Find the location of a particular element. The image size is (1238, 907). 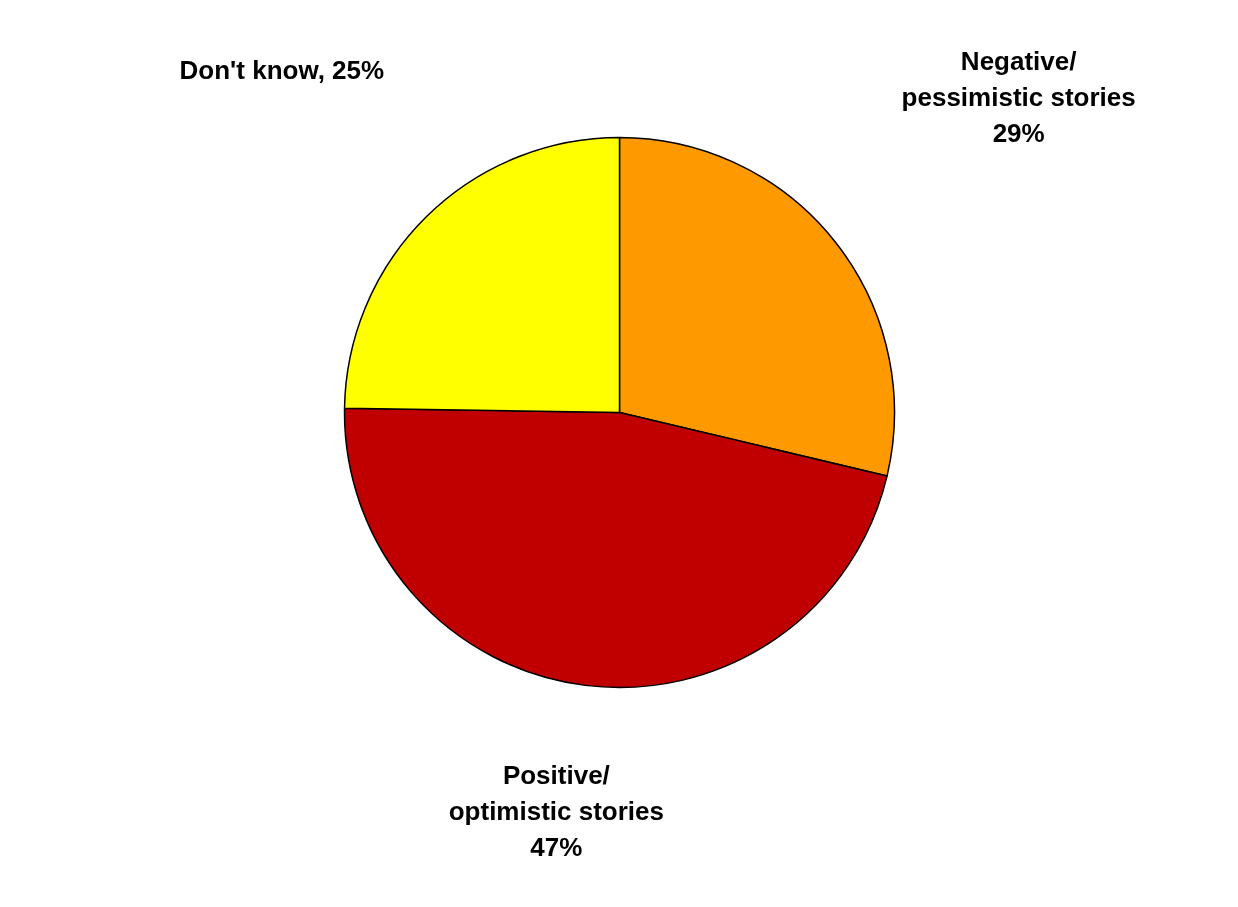

data-label: 47% is located at coordinates (556, 847).